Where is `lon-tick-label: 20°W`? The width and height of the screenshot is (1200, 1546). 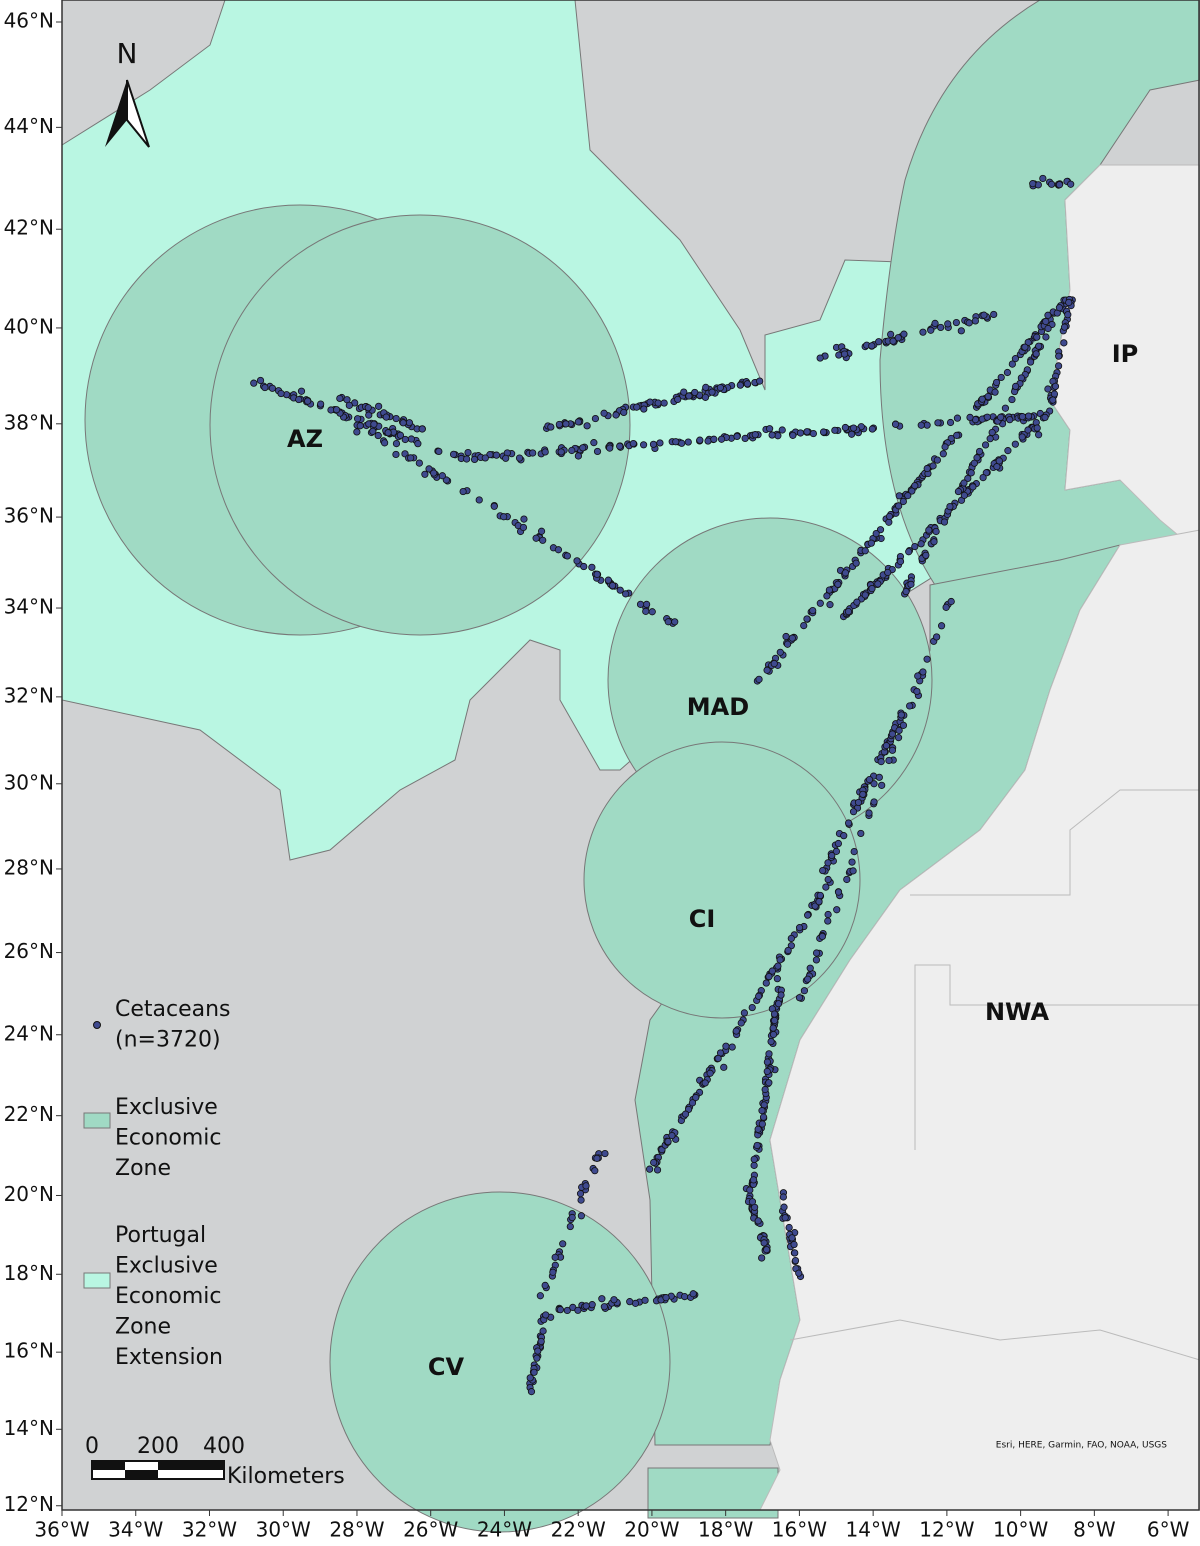 lon-tick-label: 20°W is located at coordinates (651, 1530).